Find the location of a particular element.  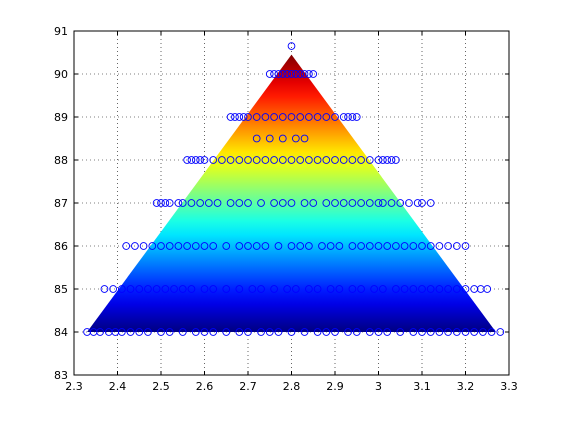

y-tick-label: 90 is located at coordinates (61, 74).